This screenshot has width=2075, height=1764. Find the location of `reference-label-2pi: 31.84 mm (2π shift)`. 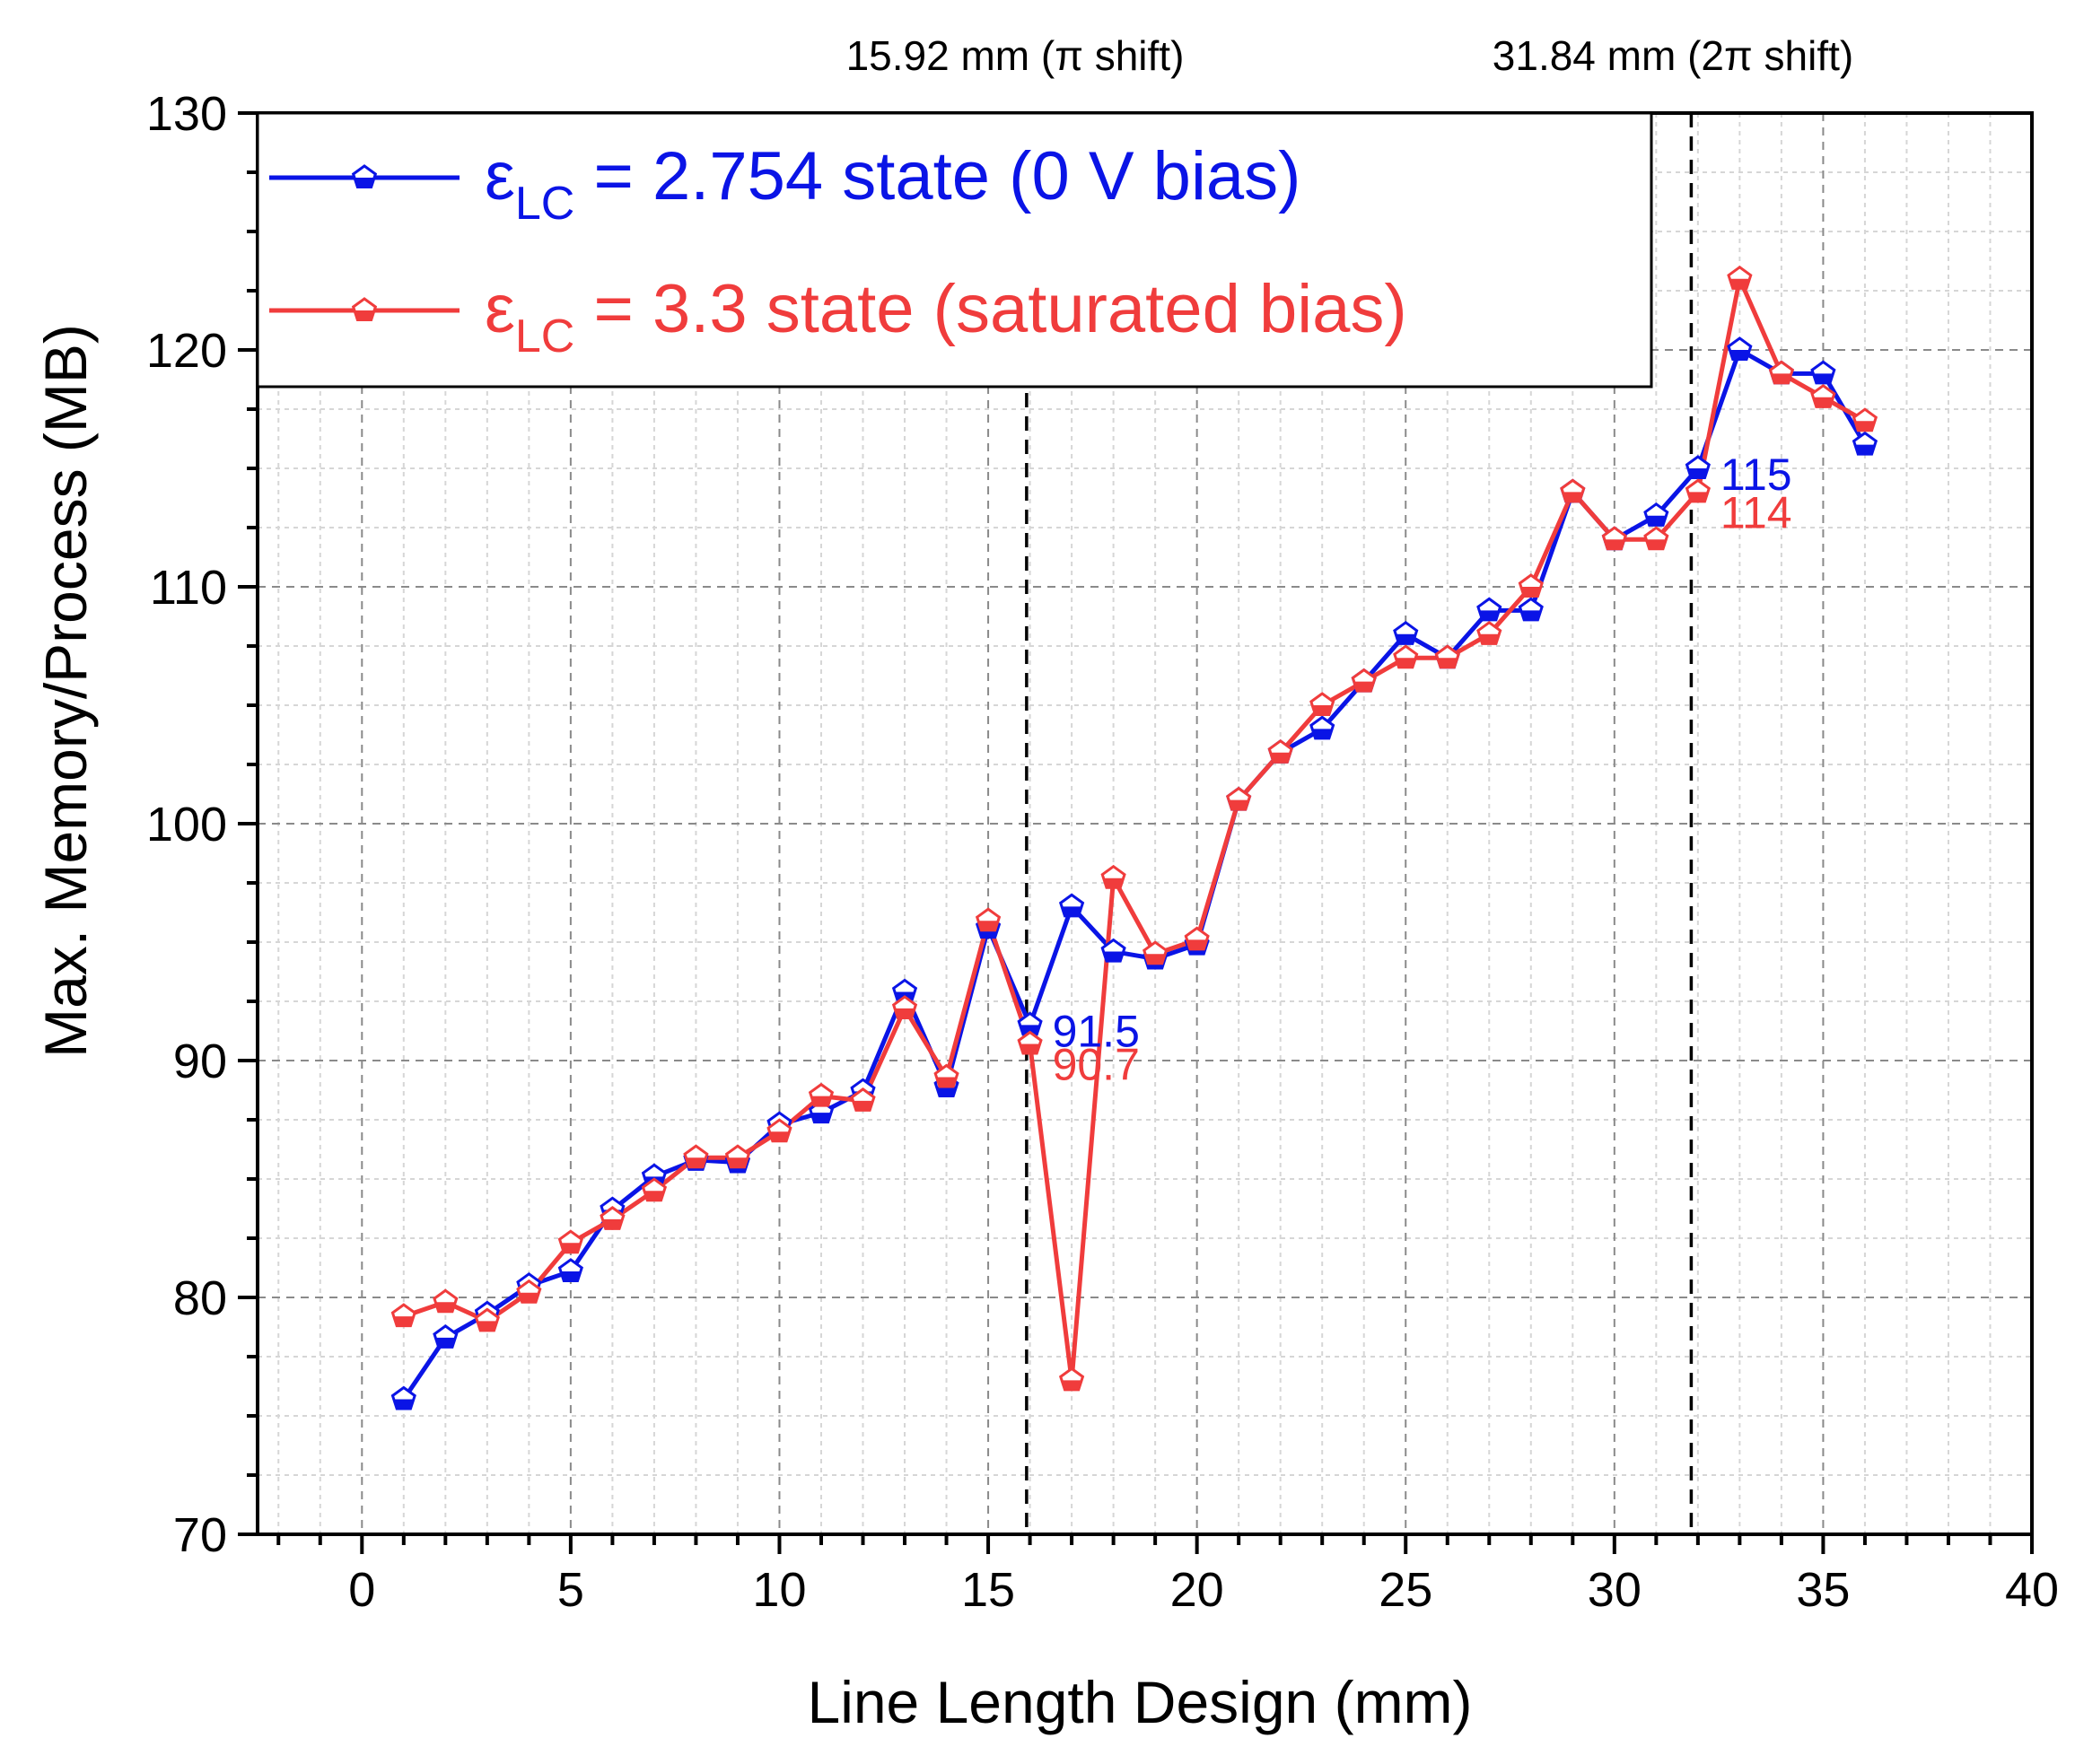

reference-label-2pi: 31.84 mm (2π shift) is located at coordinates (1673, 55).